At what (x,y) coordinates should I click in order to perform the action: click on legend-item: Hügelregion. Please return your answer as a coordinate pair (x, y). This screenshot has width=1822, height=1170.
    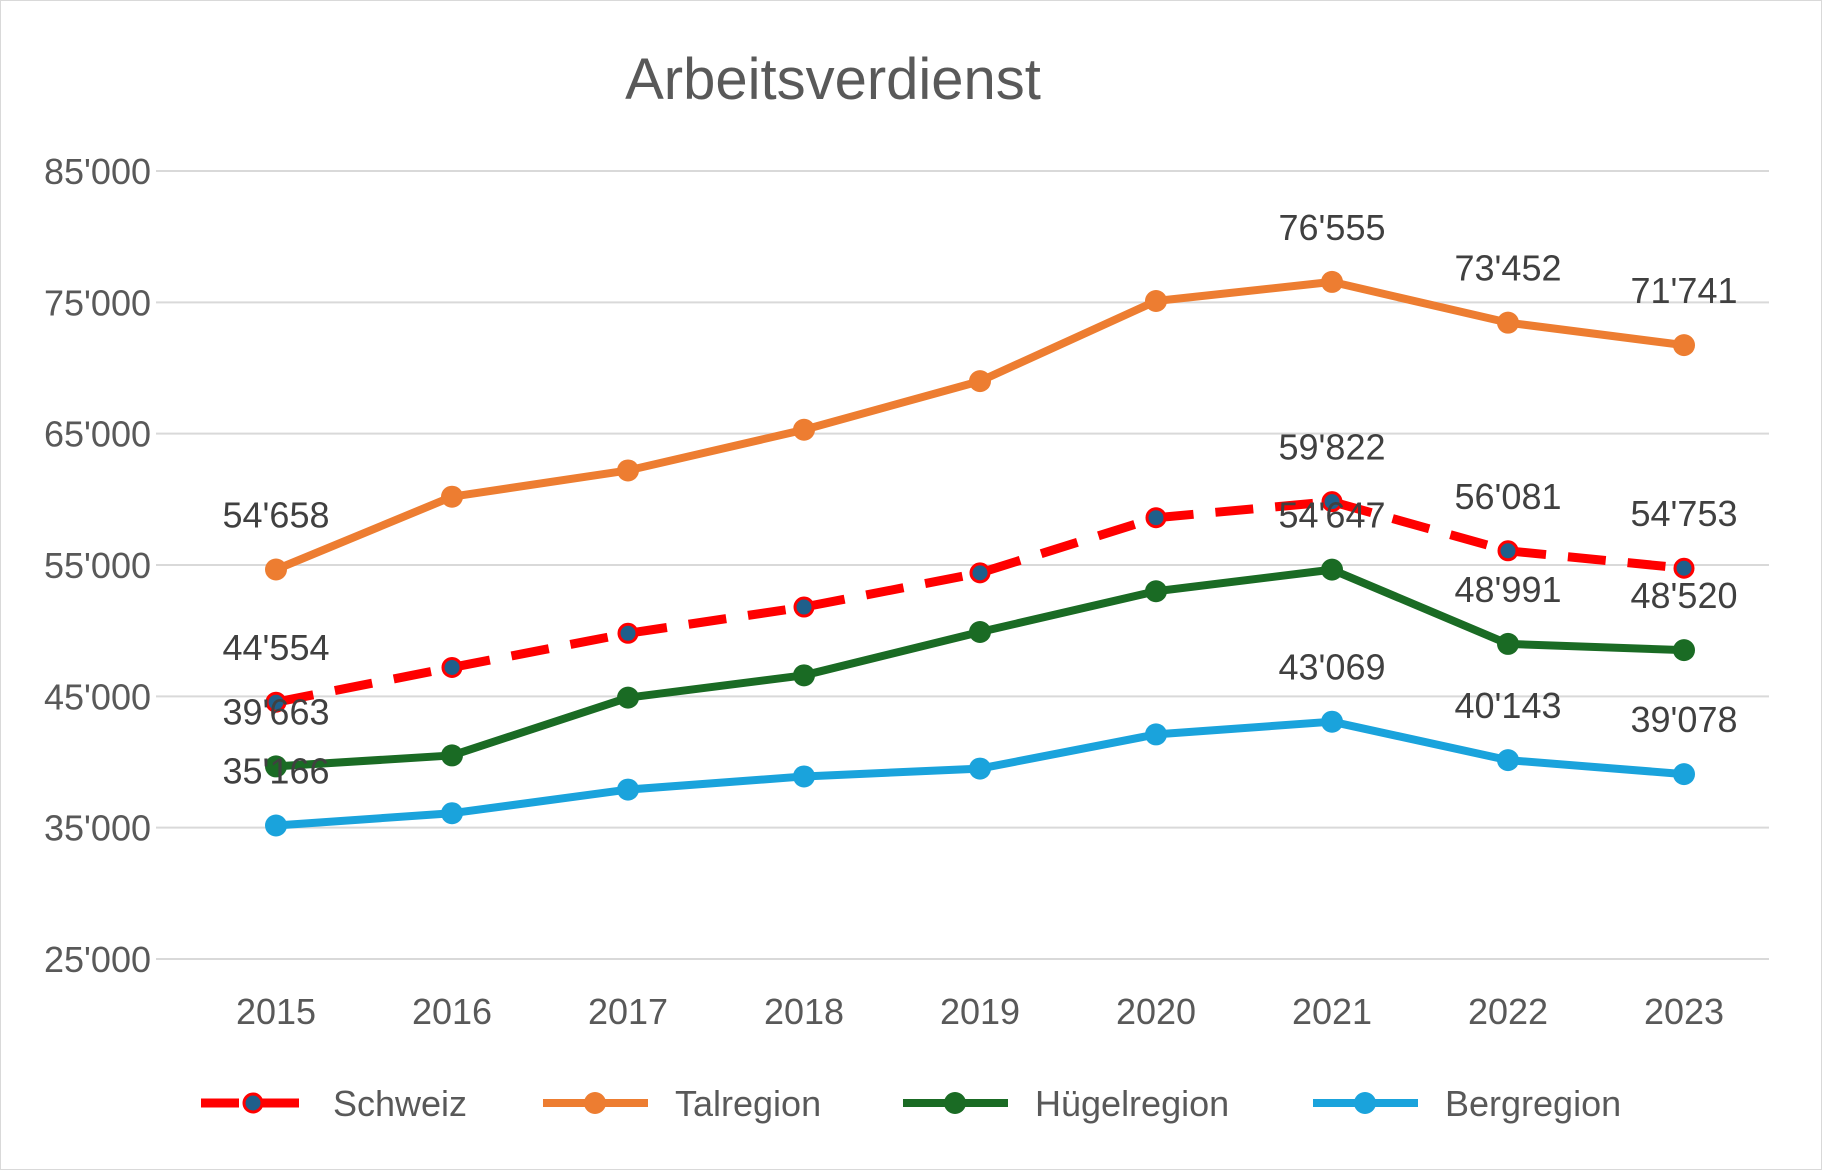
    Looking at the image, I should click on (1066, 1103).